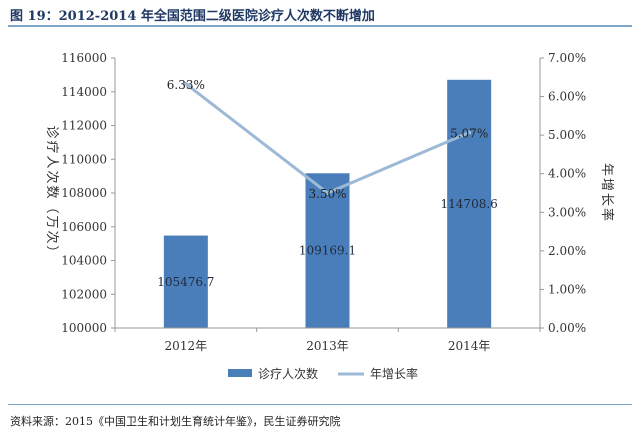 The height and width of the screenshot is (434, 640). I want to click on right-tick-label: 1.00%, so click(567, 289).